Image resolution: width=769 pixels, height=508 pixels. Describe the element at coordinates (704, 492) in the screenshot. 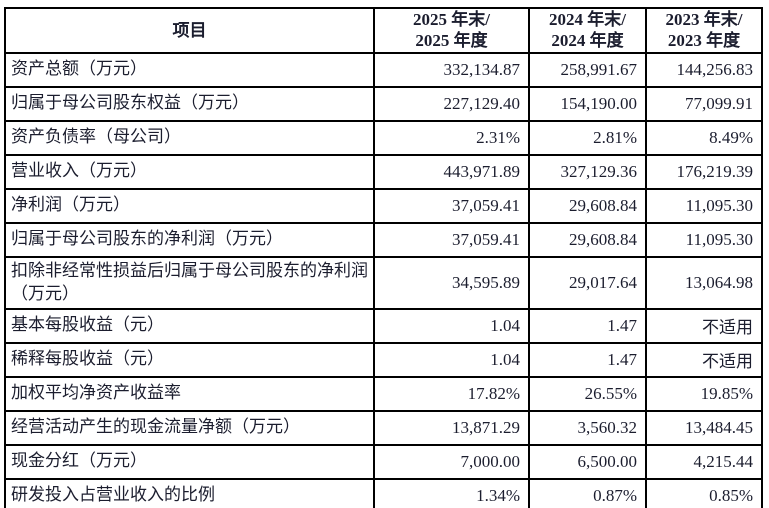

I see `value-2023: 0.85%` at that location.